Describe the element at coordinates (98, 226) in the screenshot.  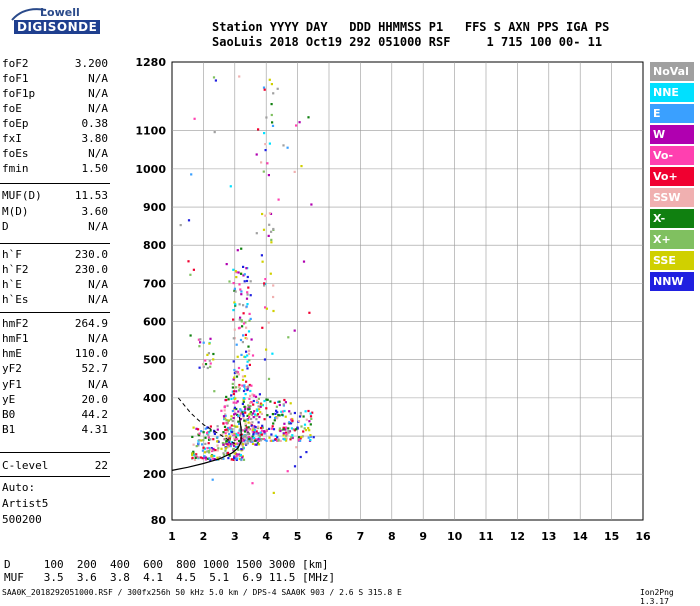
I see `param-value: N/A` at that location.